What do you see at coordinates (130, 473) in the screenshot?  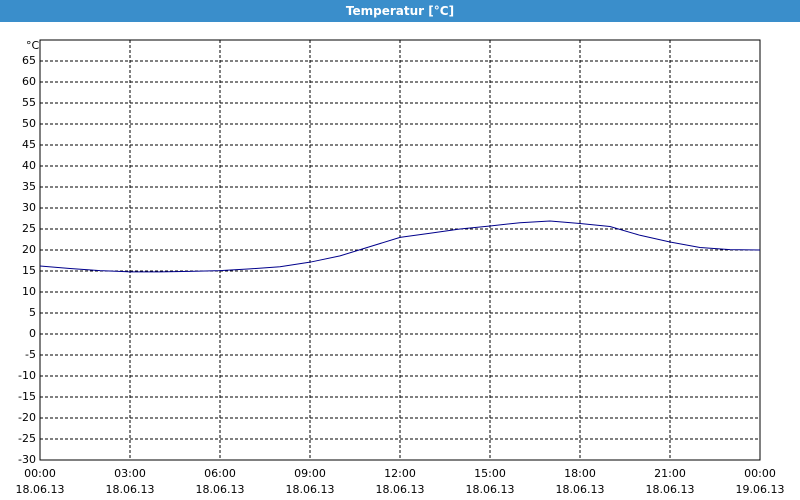 I see `x-tick-label: 03:00` at bounding box center [130, 473].